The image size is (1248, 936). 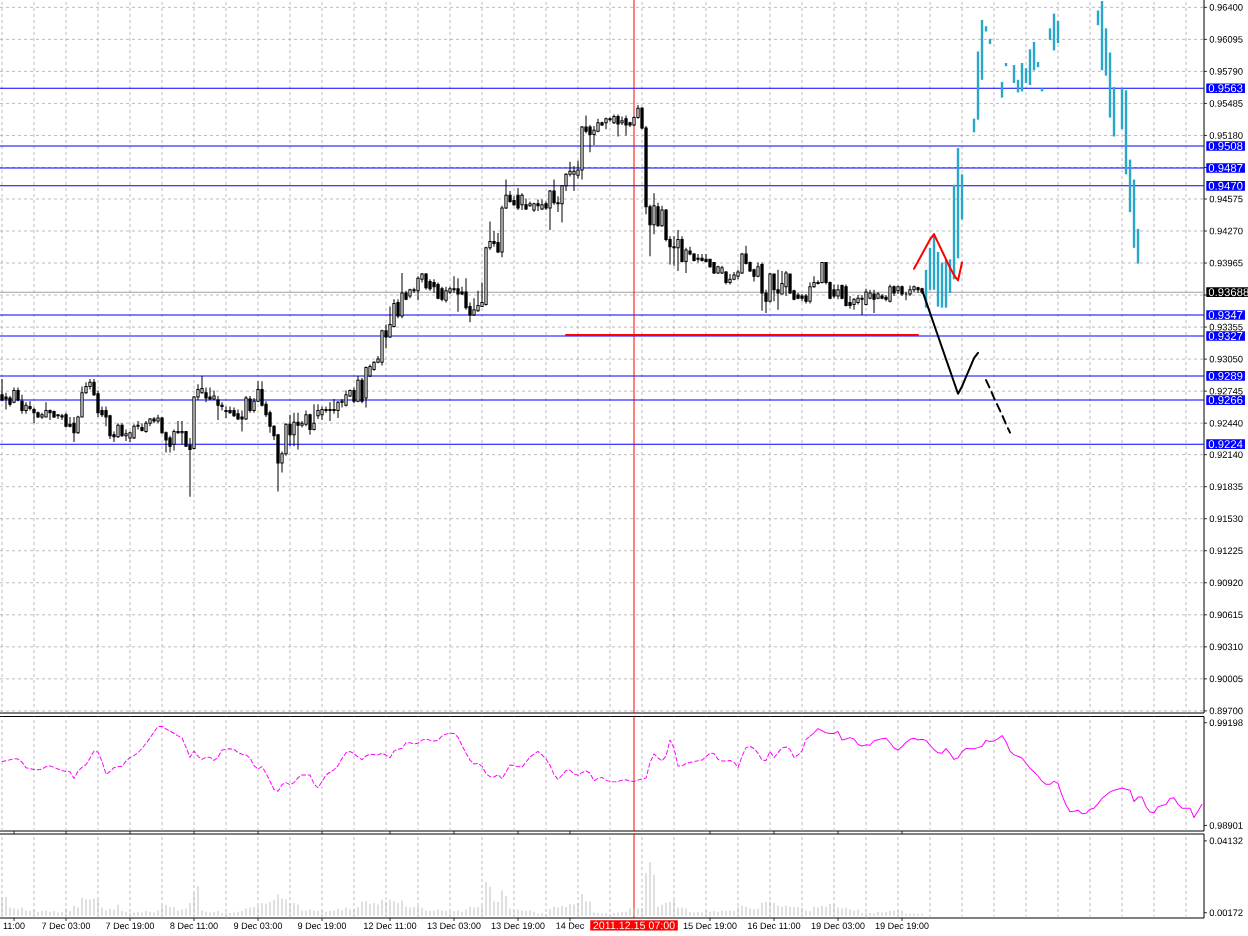 I want to click on x-tick-label: 8 Dec 11:00, so click(x=194, y=926).